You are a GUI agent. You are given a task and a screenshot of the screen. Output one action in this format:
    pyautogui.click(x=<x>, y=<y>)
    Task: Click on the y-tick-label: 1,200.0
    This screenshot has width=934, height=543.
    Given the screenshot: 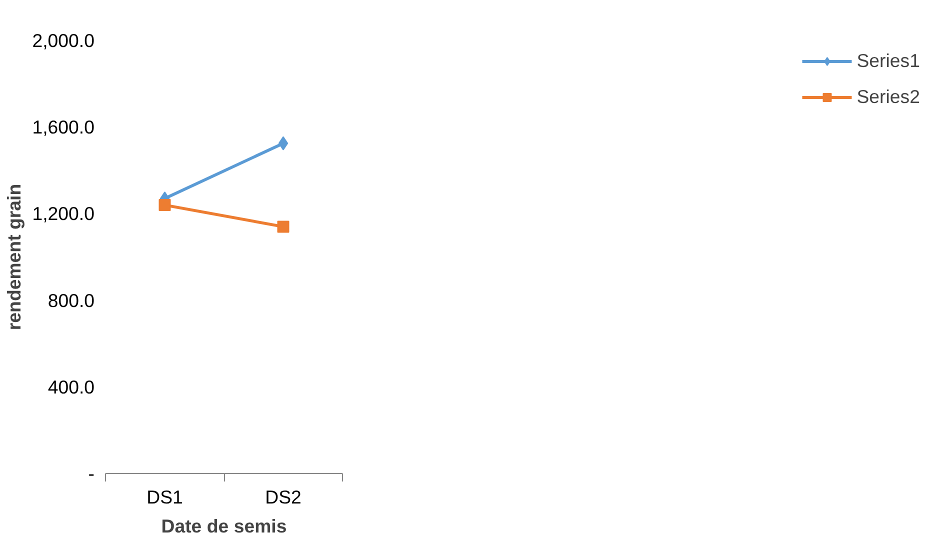 What is the action you would take?
    pyautogui.click(x=63, y=213)
    